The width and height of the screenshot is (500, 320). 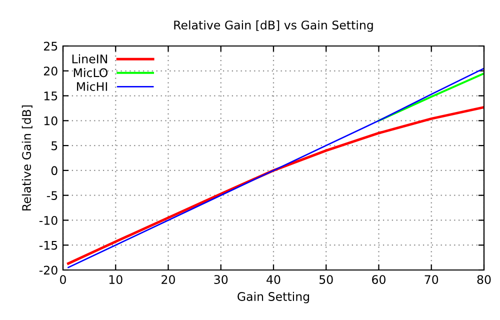 What do you see at coordinates (379, 279) in the screenshot?
I see `x-tick-label: 60` at bounding box center [379, 279].